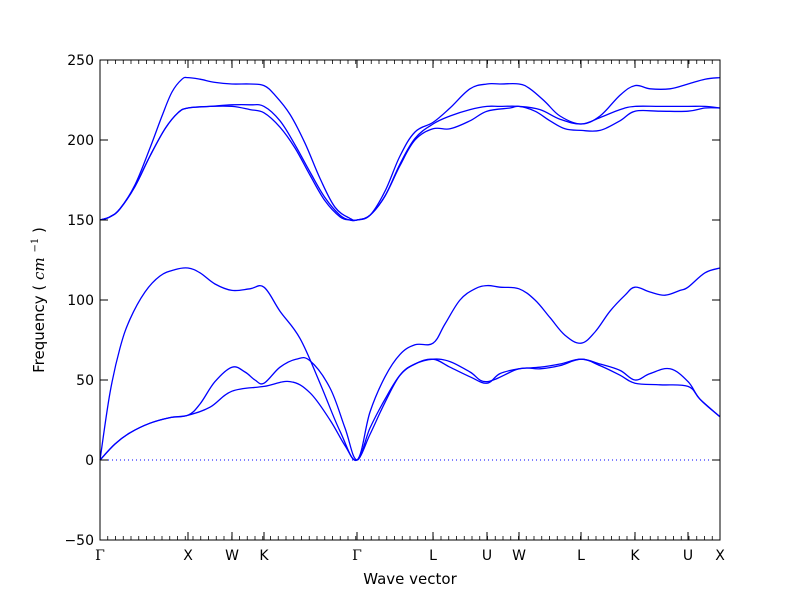  Describe the element at coordinates (410, 579) in the screenshot. I see `x-axis-label: Wave vector` at that location.